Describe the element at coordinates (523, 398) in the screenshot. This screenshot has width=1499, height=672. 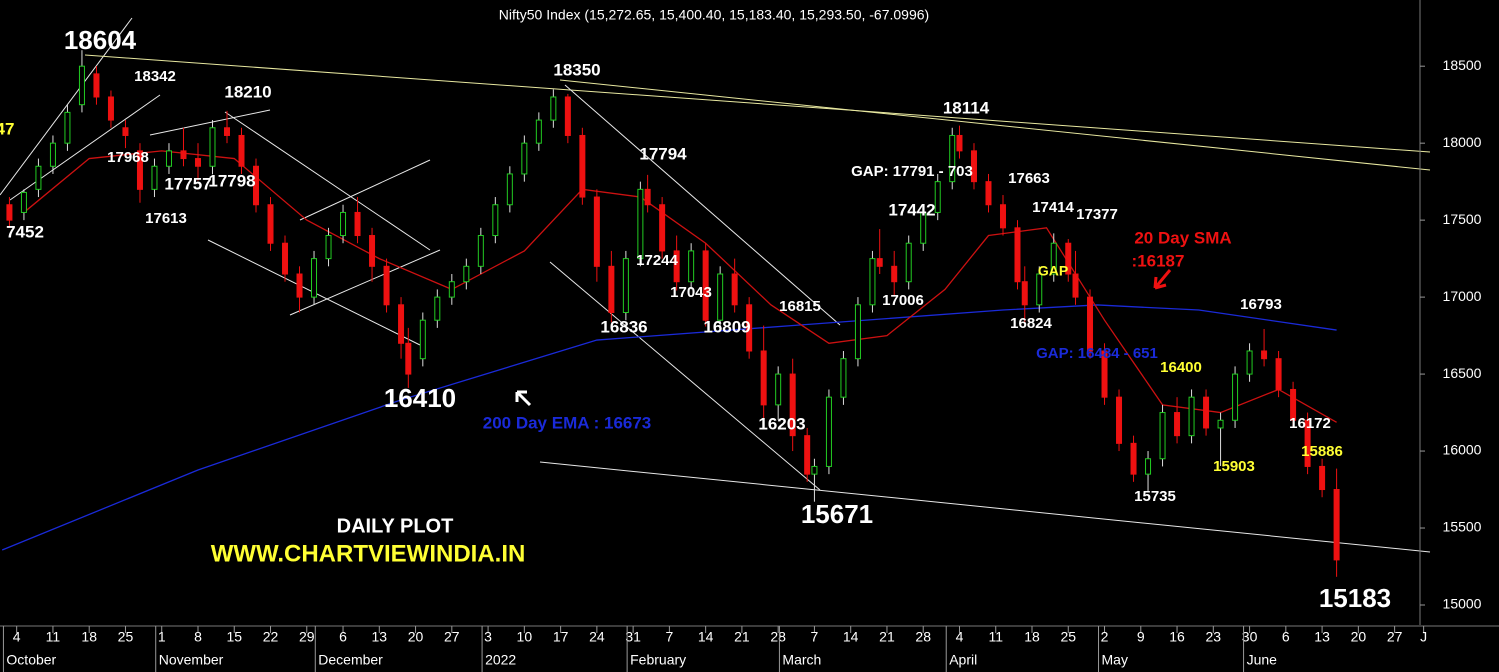
I see `arrow` at that location.